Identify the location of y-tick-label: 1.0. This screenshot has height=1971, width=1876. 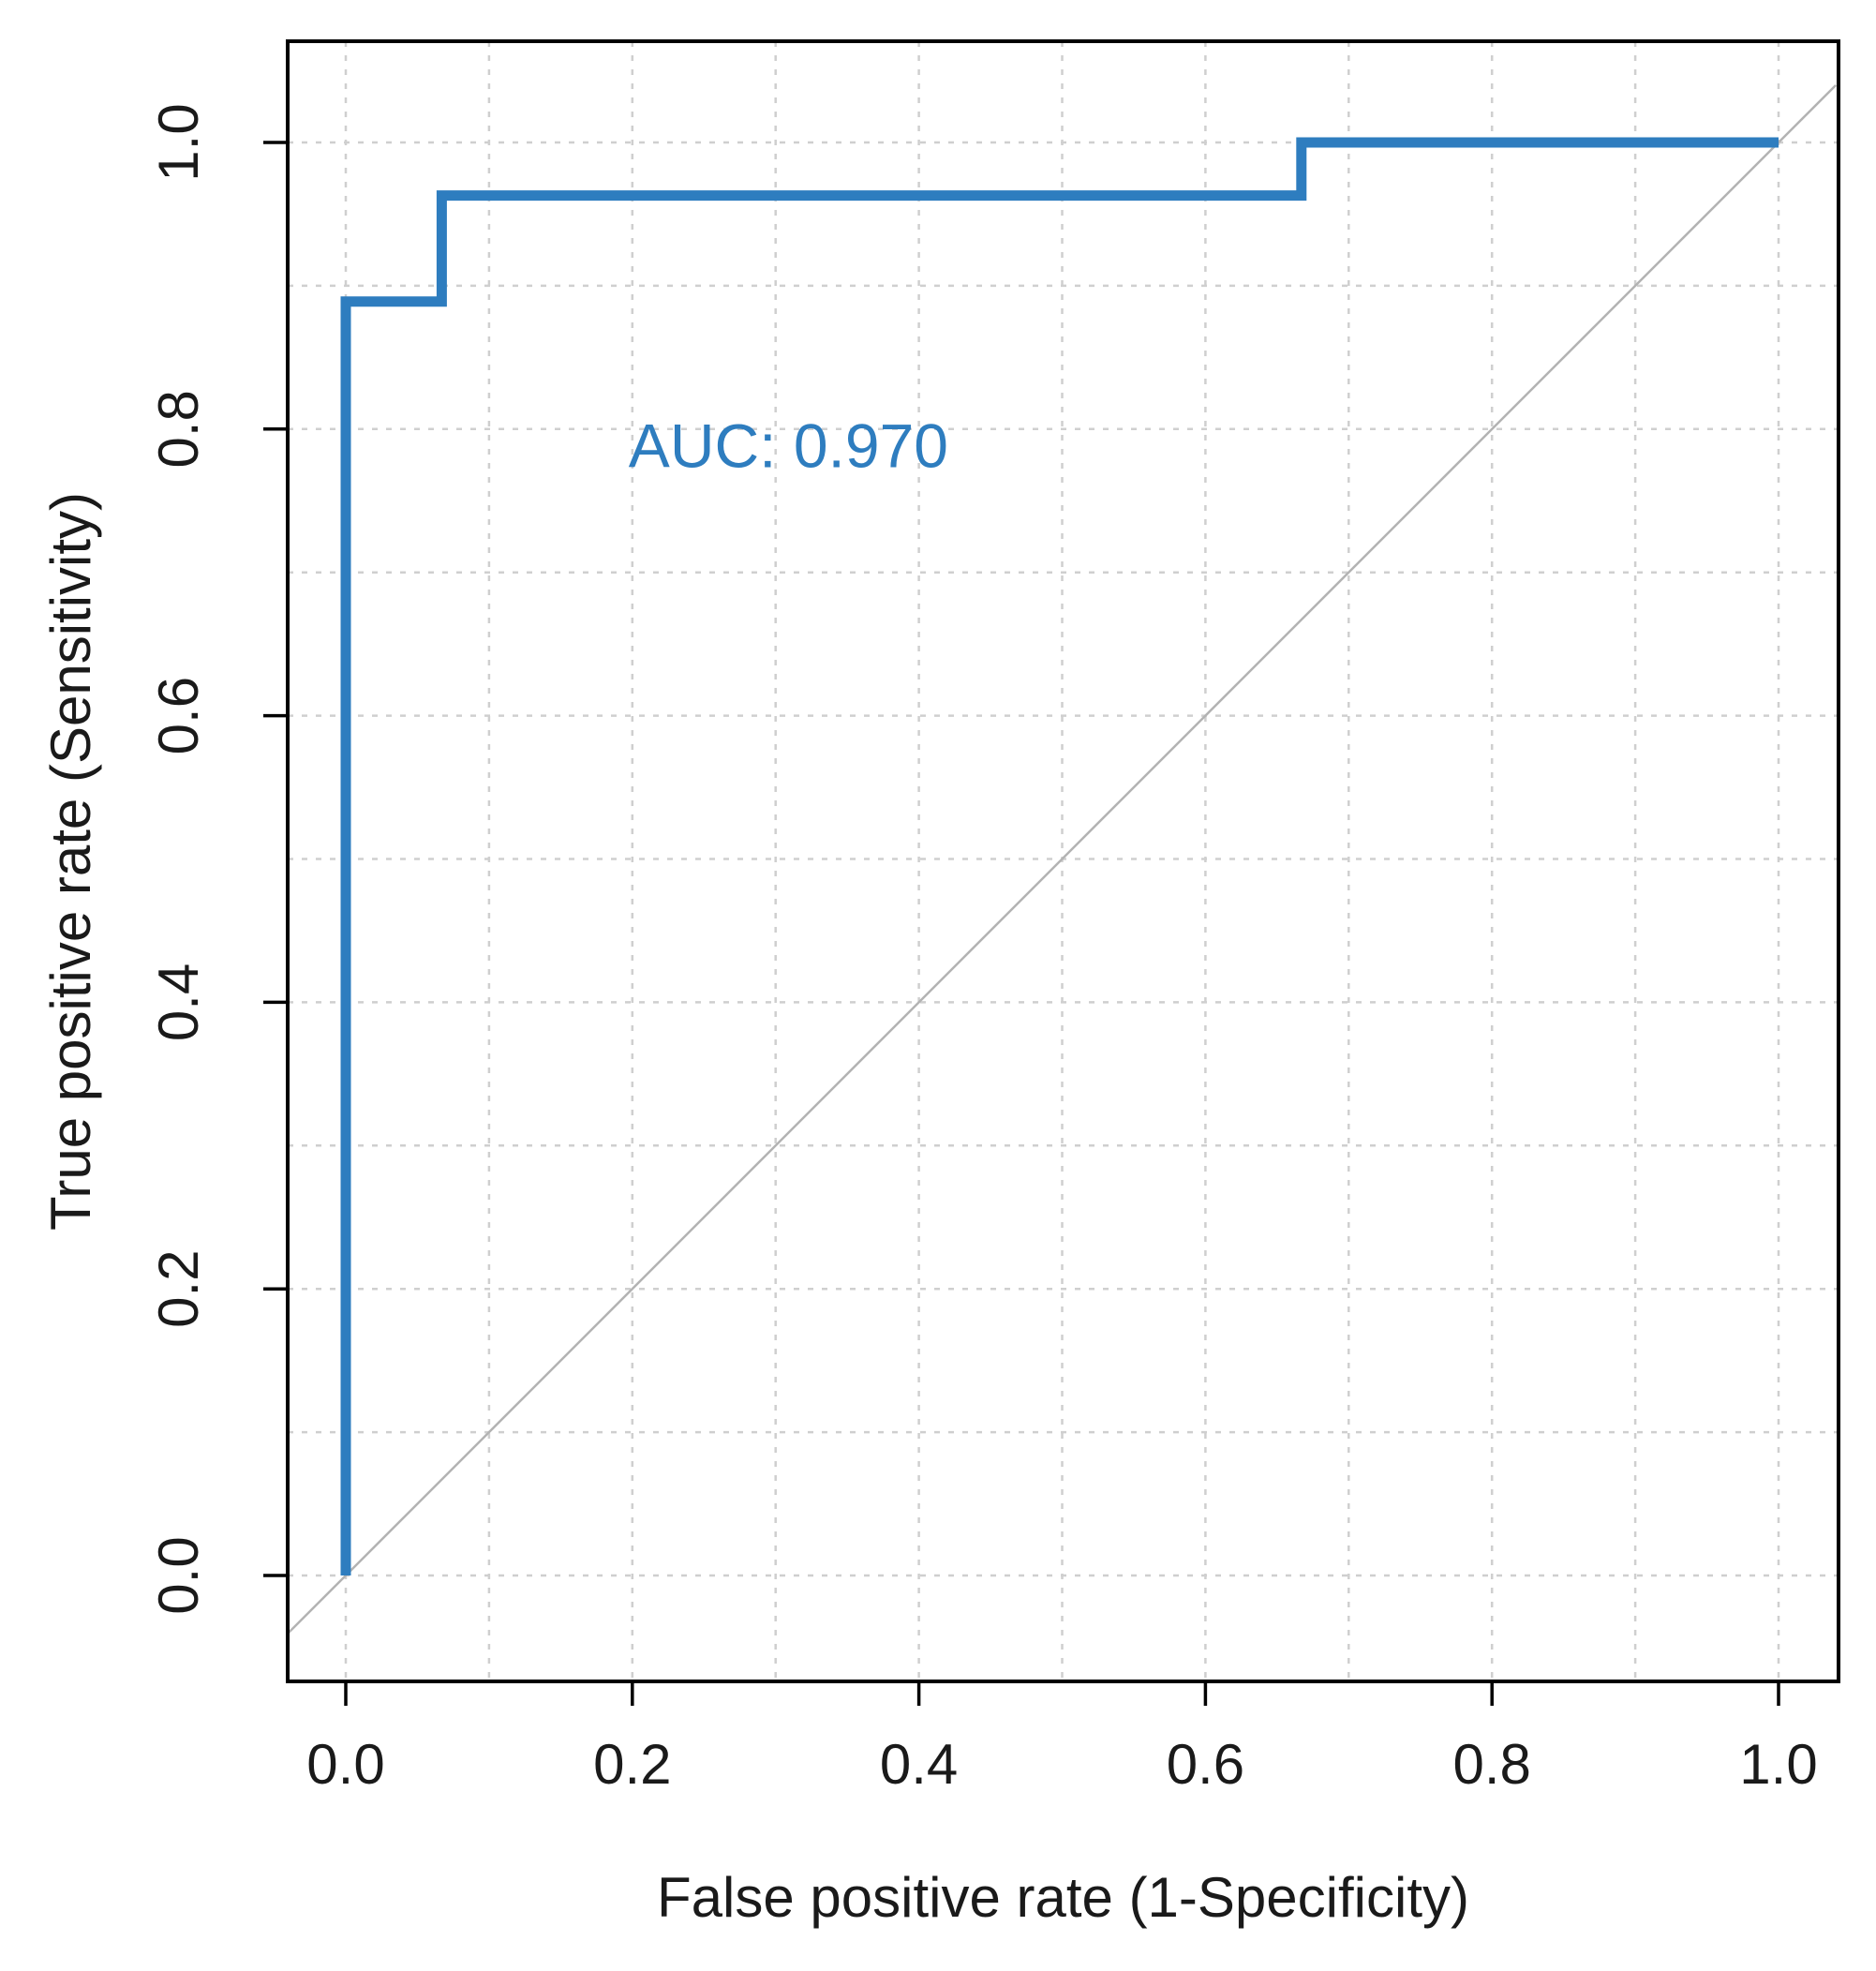
(178, 142).